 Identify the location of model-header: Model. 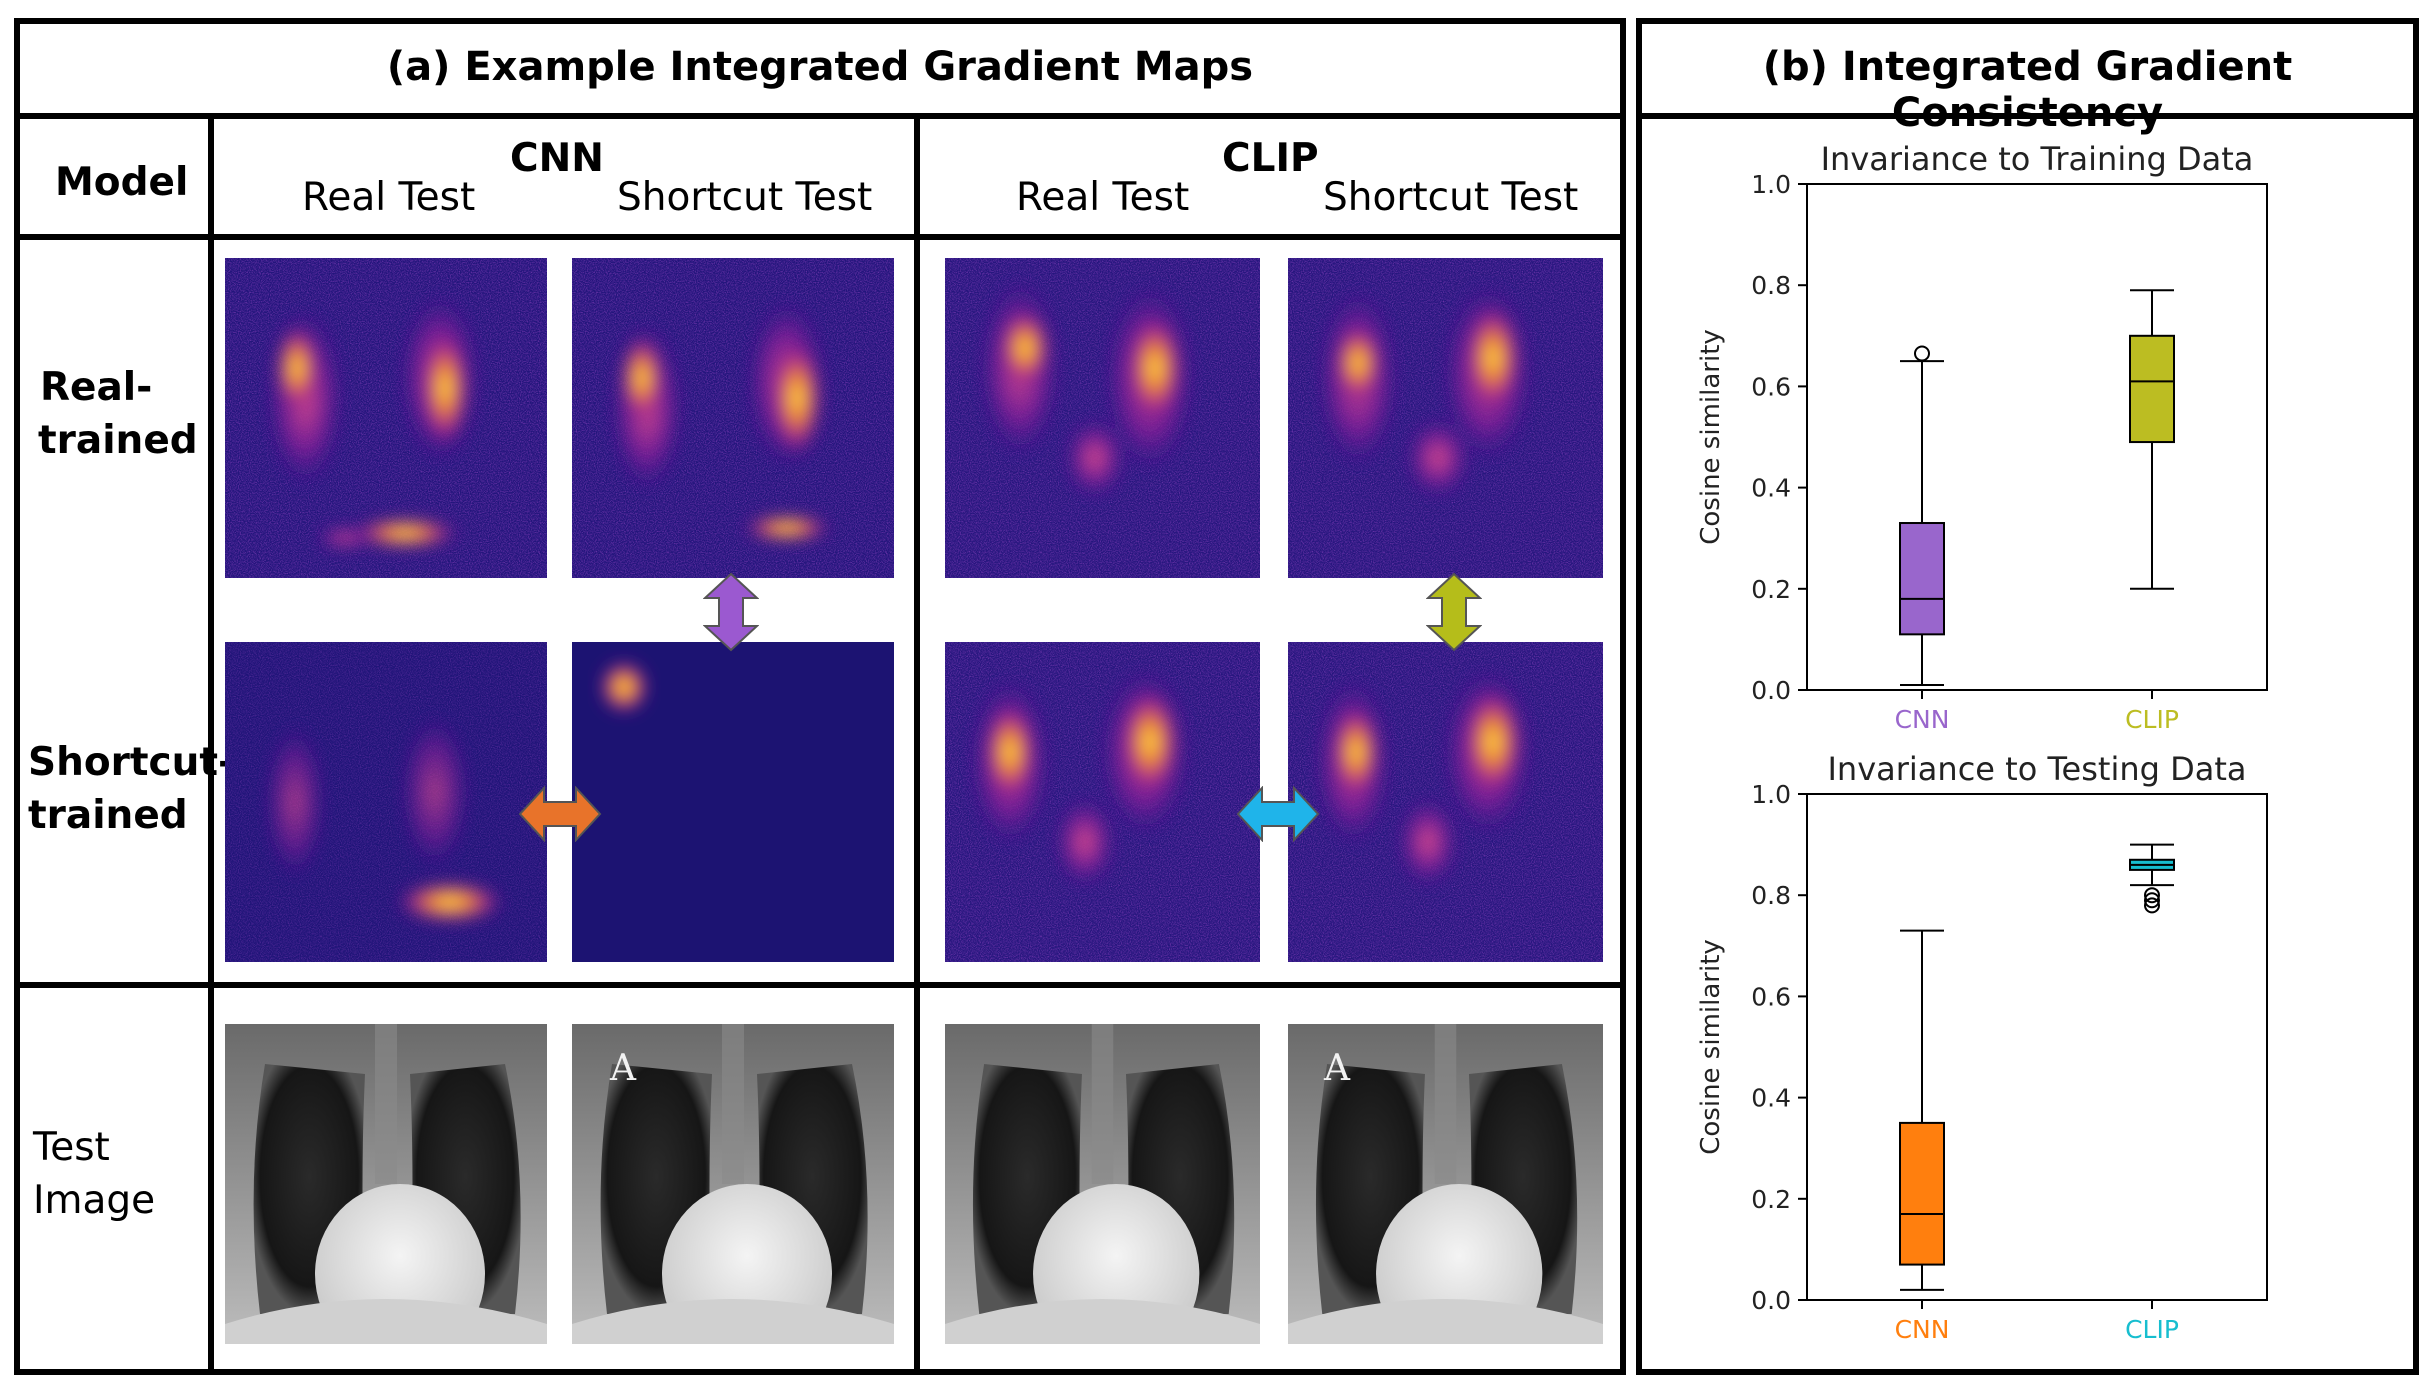
(122, 182).